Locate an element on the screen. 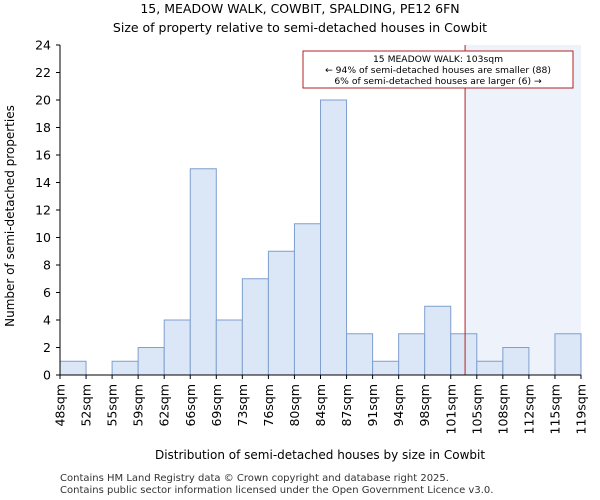 This screenshot has width=600, height=500. y-tick-label: 20 is located at coordinates (43, 100).